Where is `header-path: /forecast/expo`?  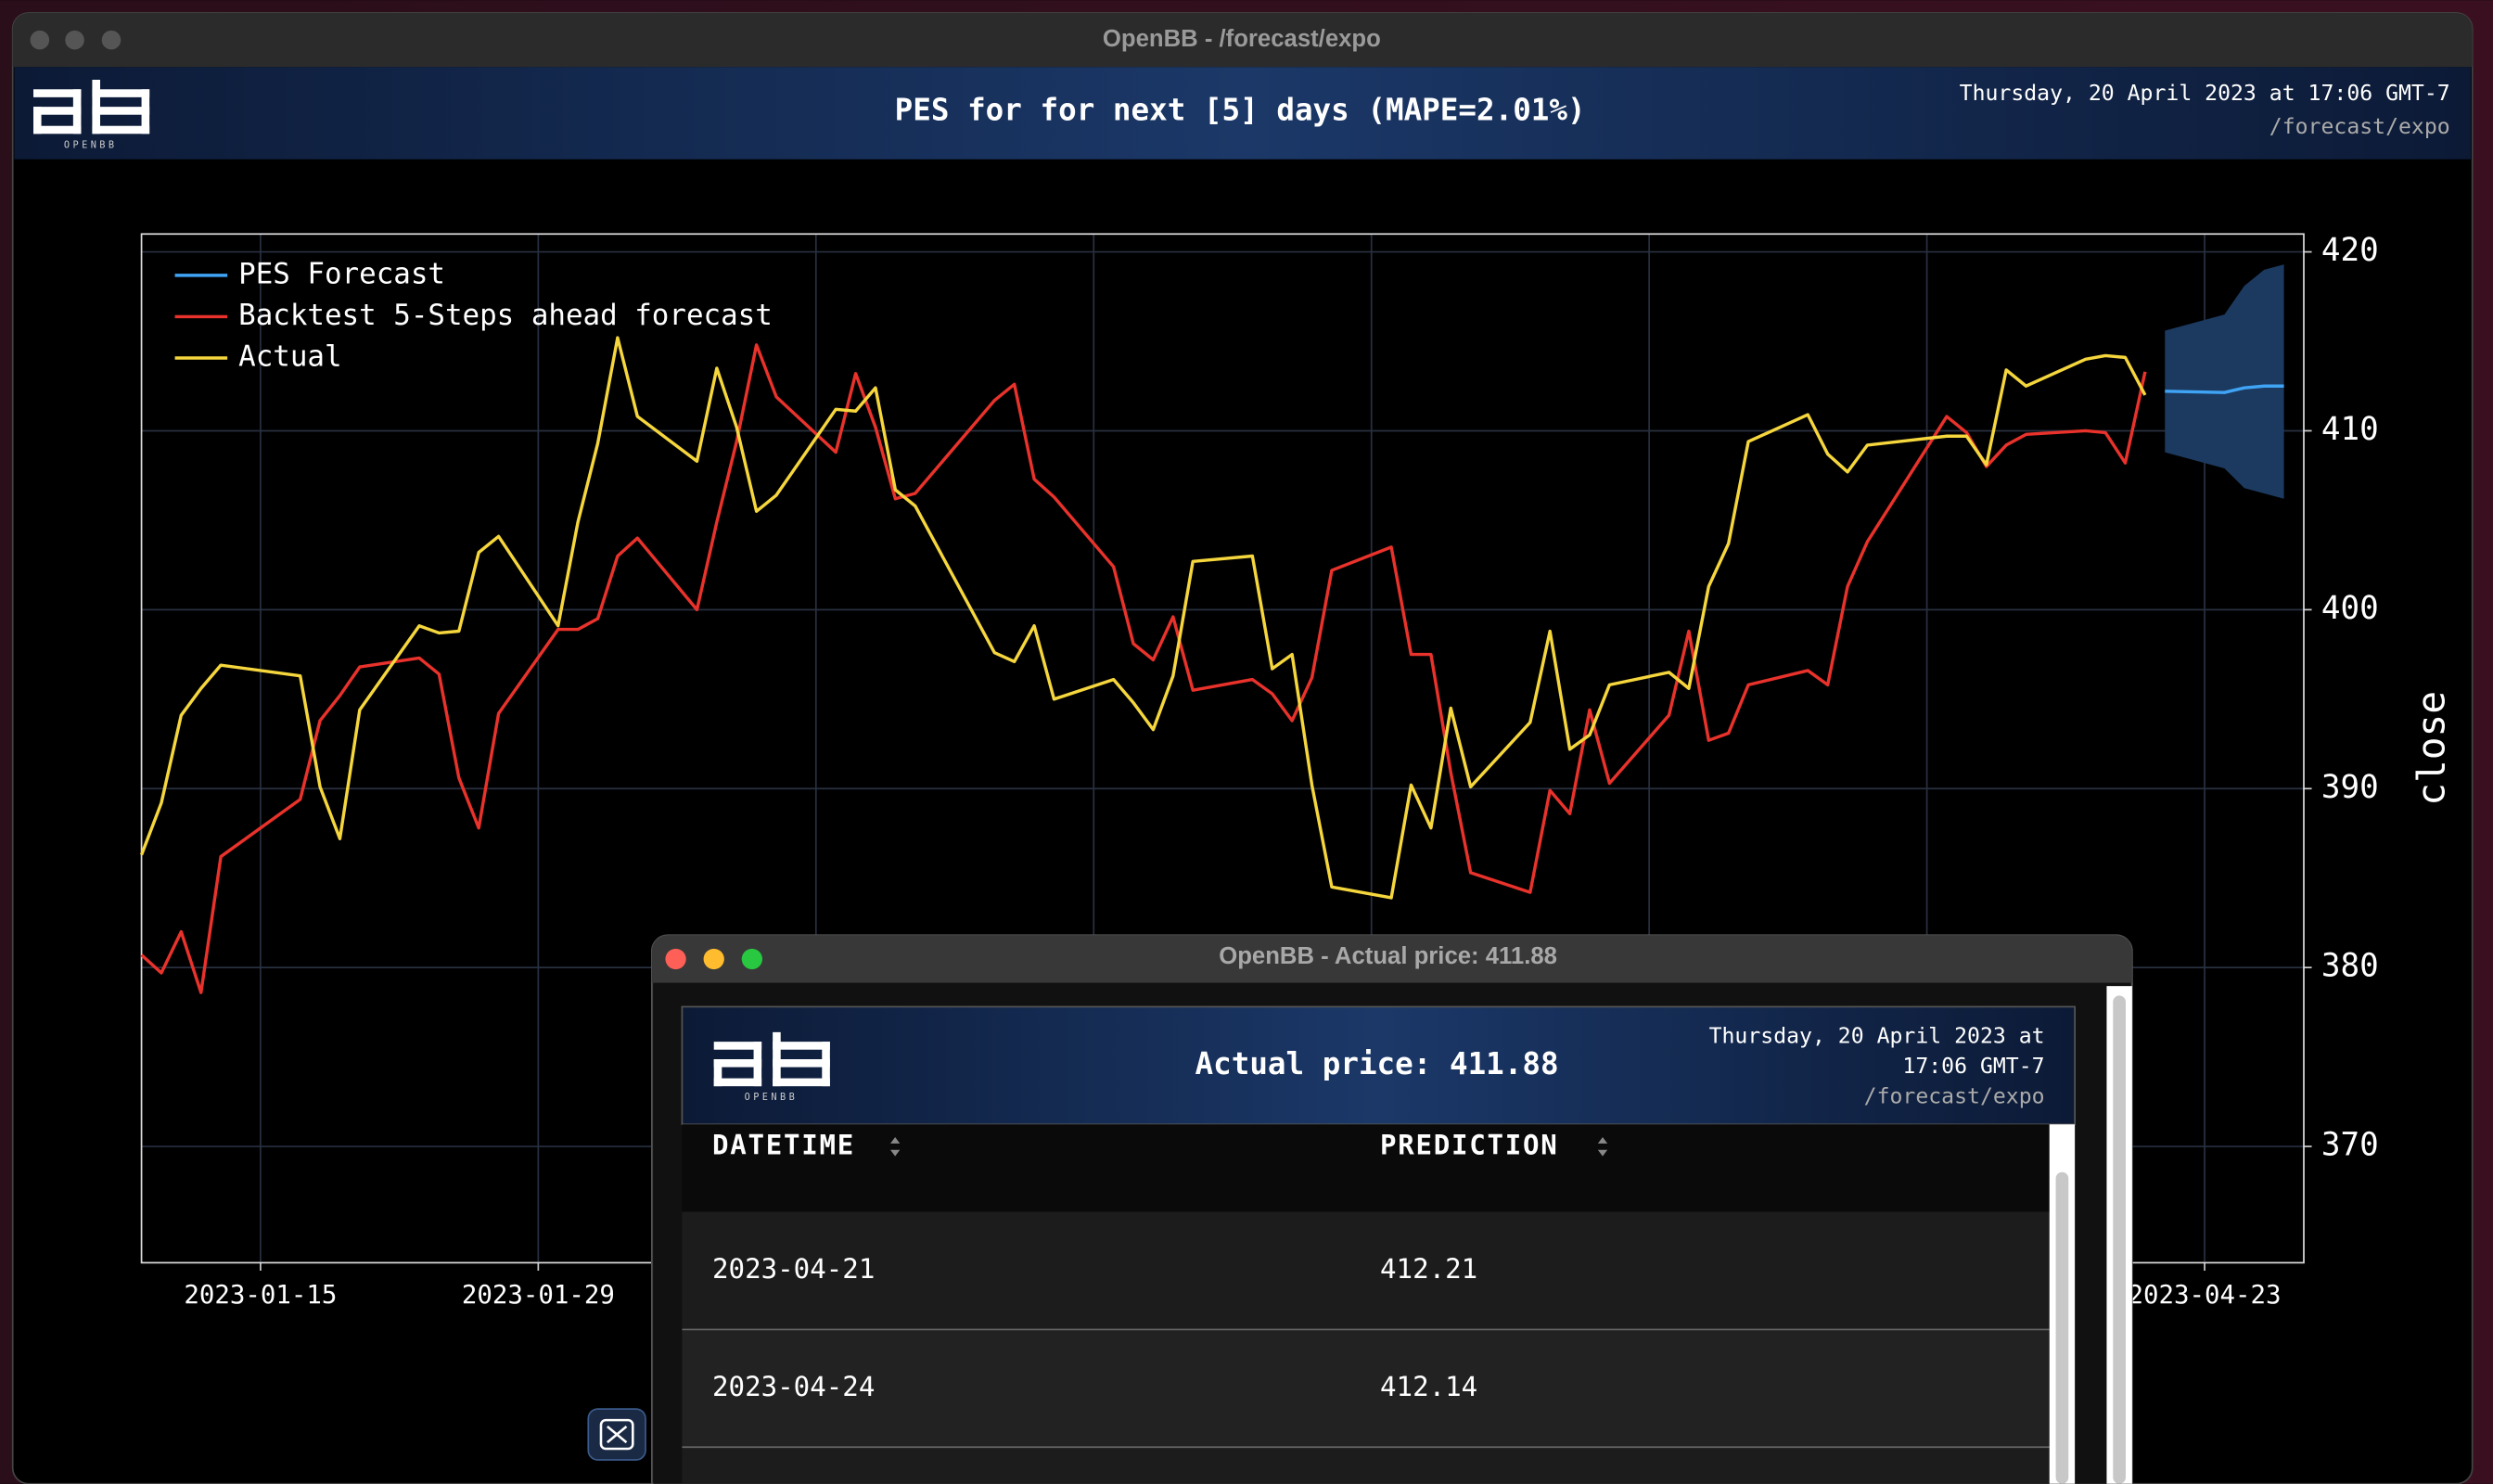 header-path: /forecast/expo is located at coordinates (2359, 127).